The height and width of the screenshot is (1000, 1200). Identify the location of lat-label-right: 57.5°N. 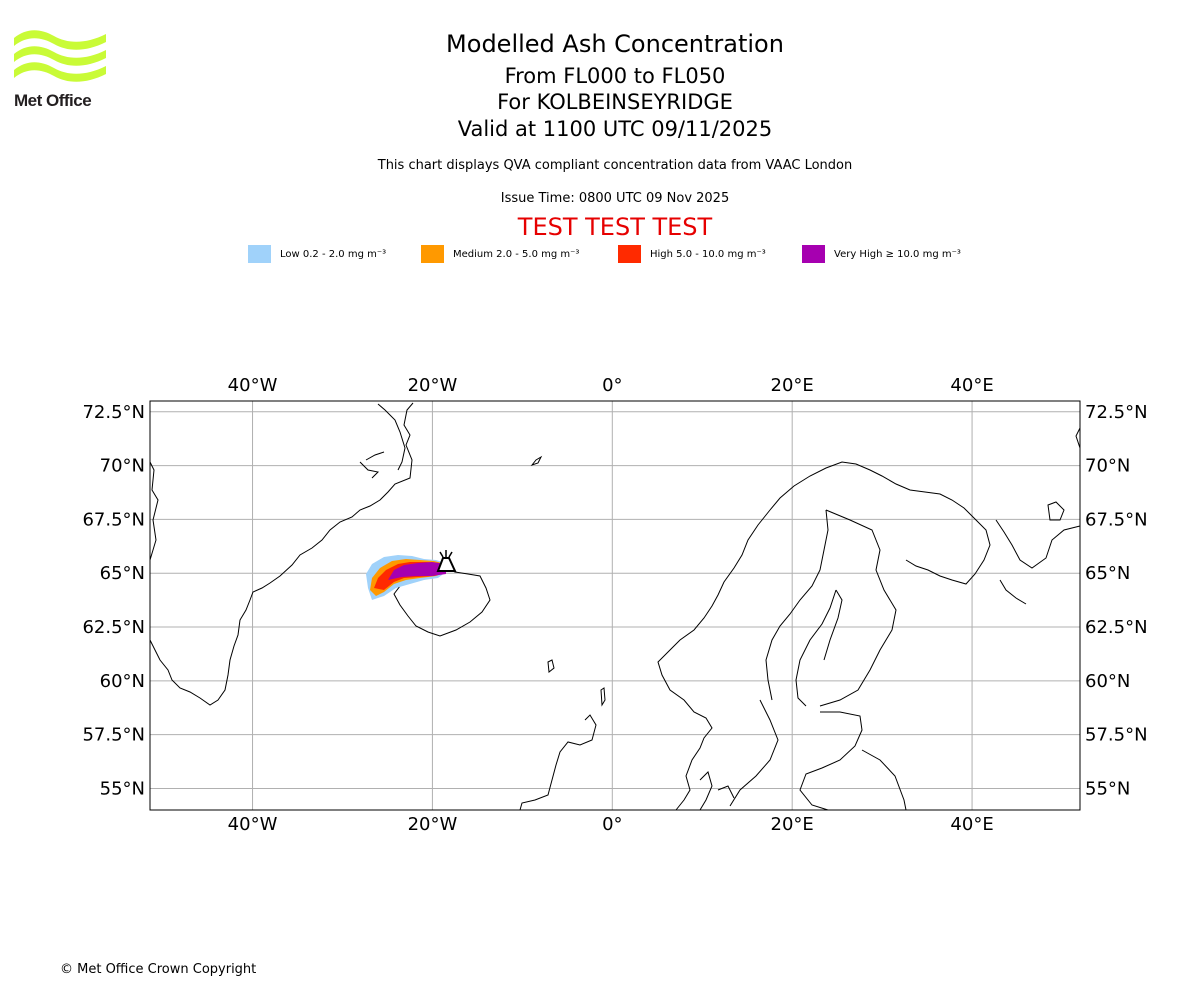
(1116, 735).